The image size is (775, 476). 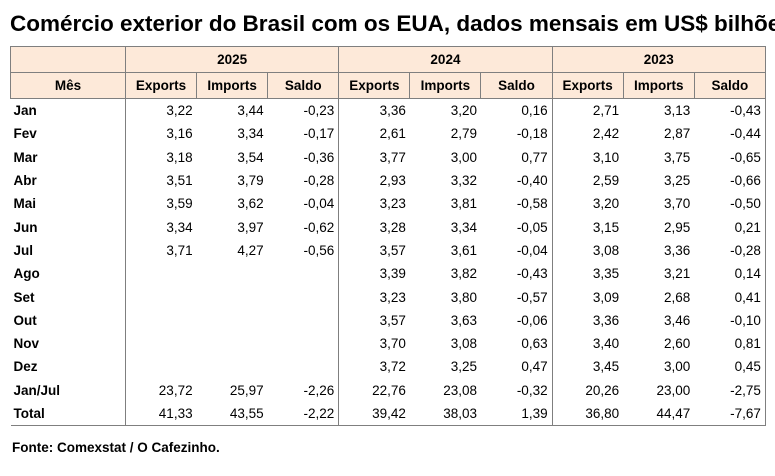 I want to click on value-cell: -0,65, so click(x=730, y=157).